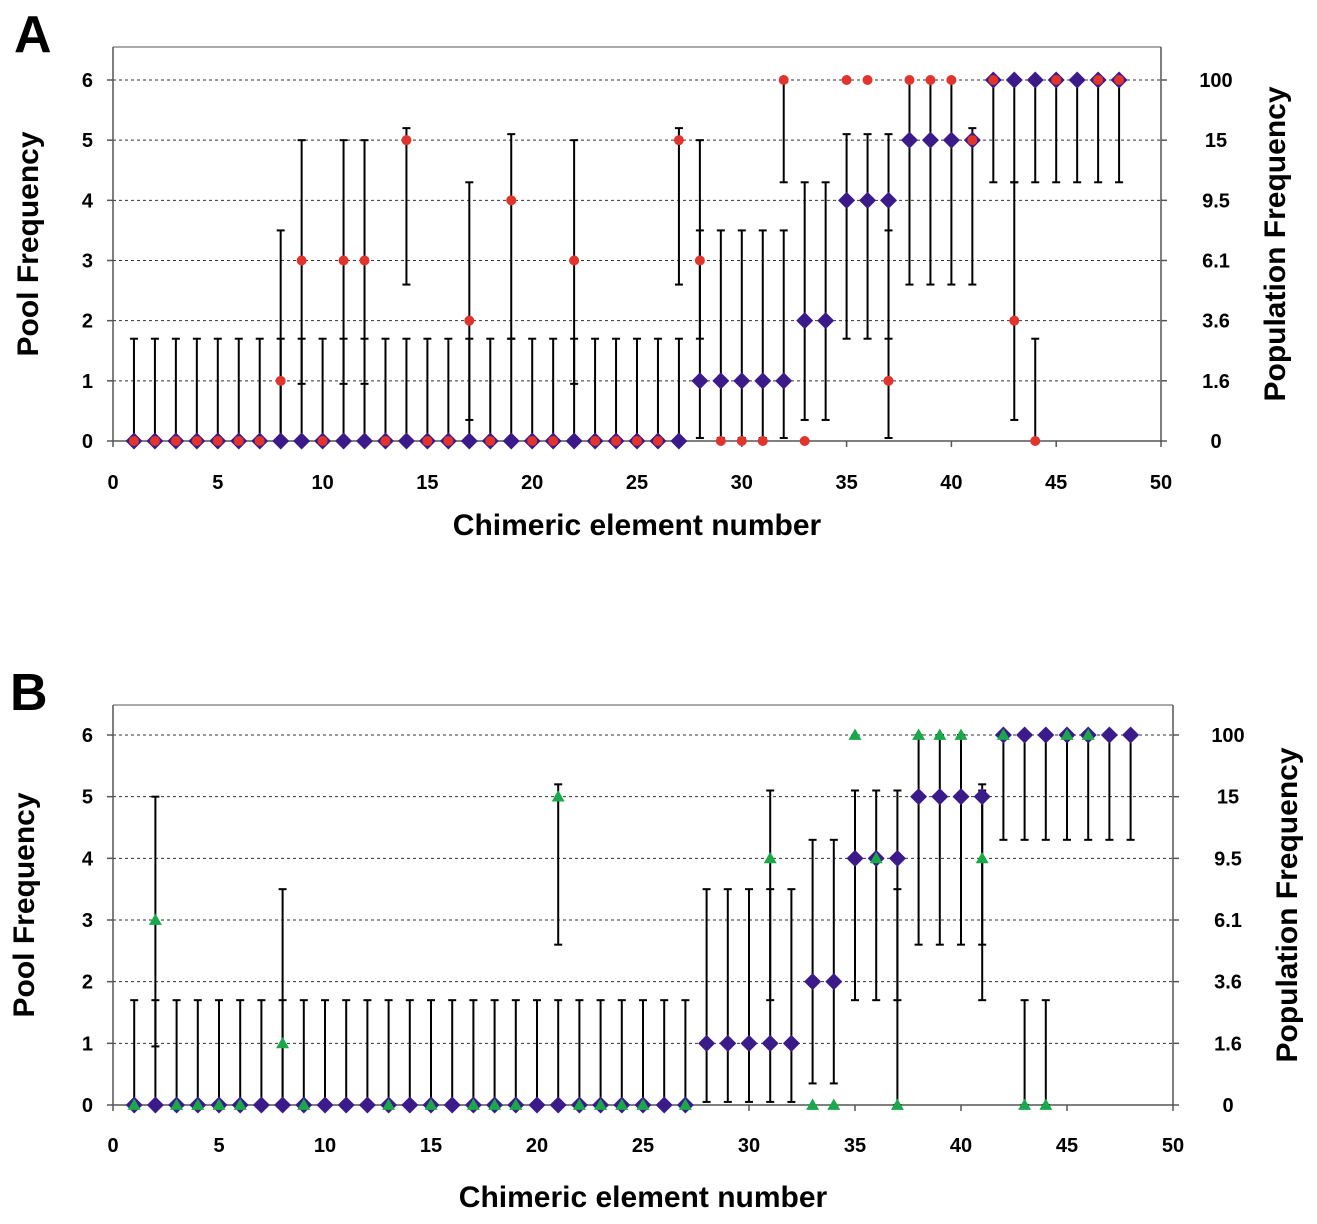 The height and width of the screenshot is (1224, 1317). I want to click on x-tick-label: 35, so click(855, 1146).